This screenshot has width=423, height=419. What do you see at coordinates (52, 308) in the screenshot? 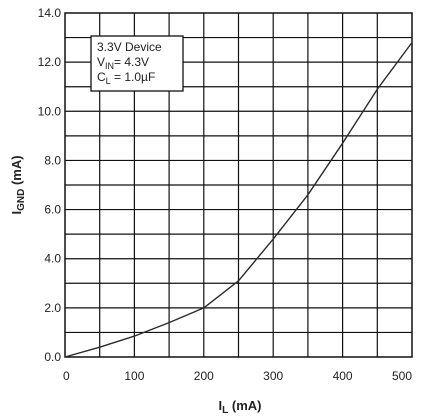
I see `y-tick-label: 2.0` at bounding box center [52, 308].